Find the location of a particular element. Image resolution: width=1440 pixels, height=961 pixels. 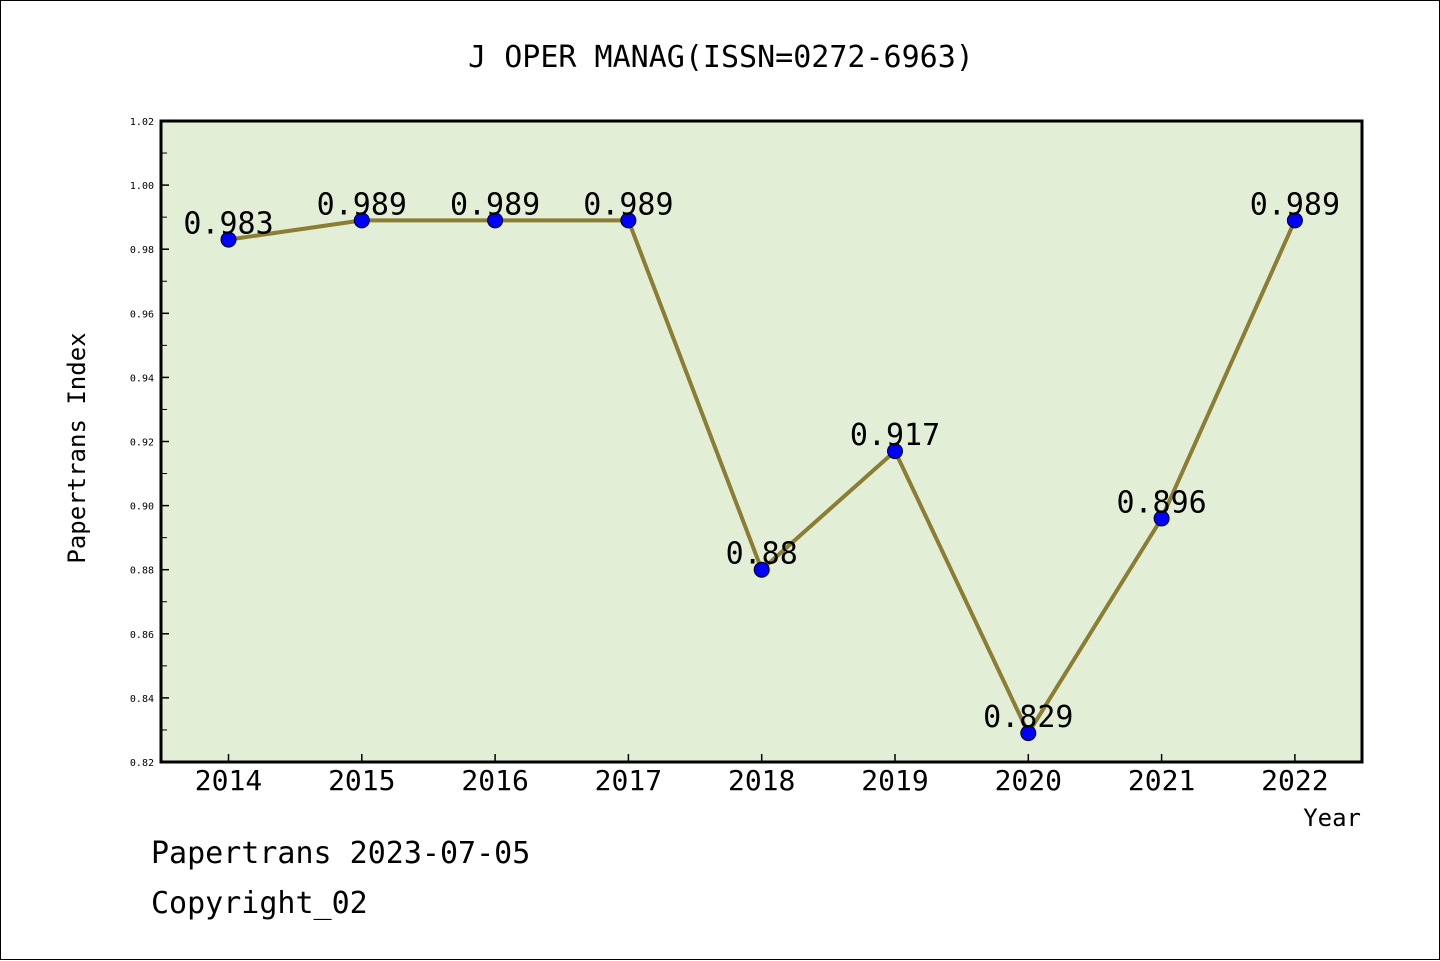

y-tick-label: 0.90 is located at coordinates (142, 507).